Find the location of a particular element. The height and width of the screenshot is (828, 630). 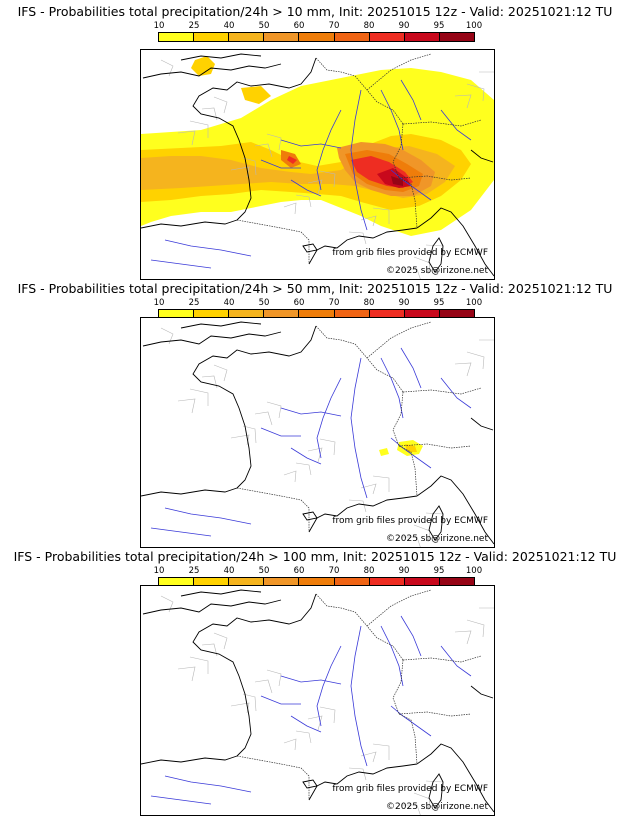

colorbar-tick: 80 is located at coordinates (369, 303).